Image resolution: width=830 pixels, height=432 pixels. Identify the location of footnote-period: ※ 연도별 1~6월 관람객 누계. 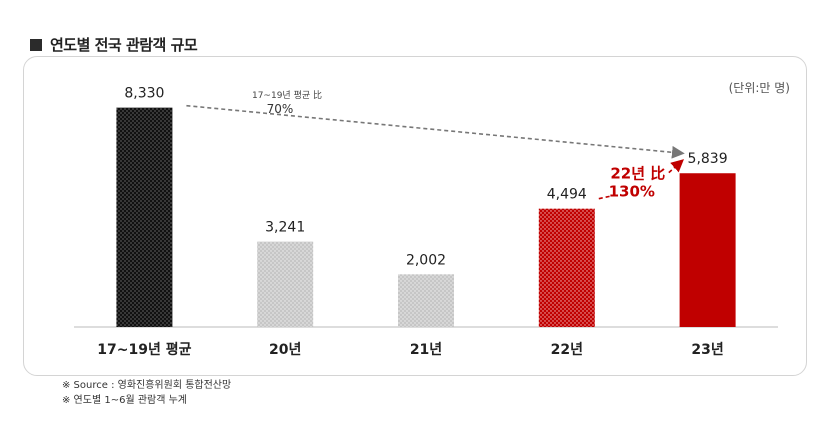
(124, 400).